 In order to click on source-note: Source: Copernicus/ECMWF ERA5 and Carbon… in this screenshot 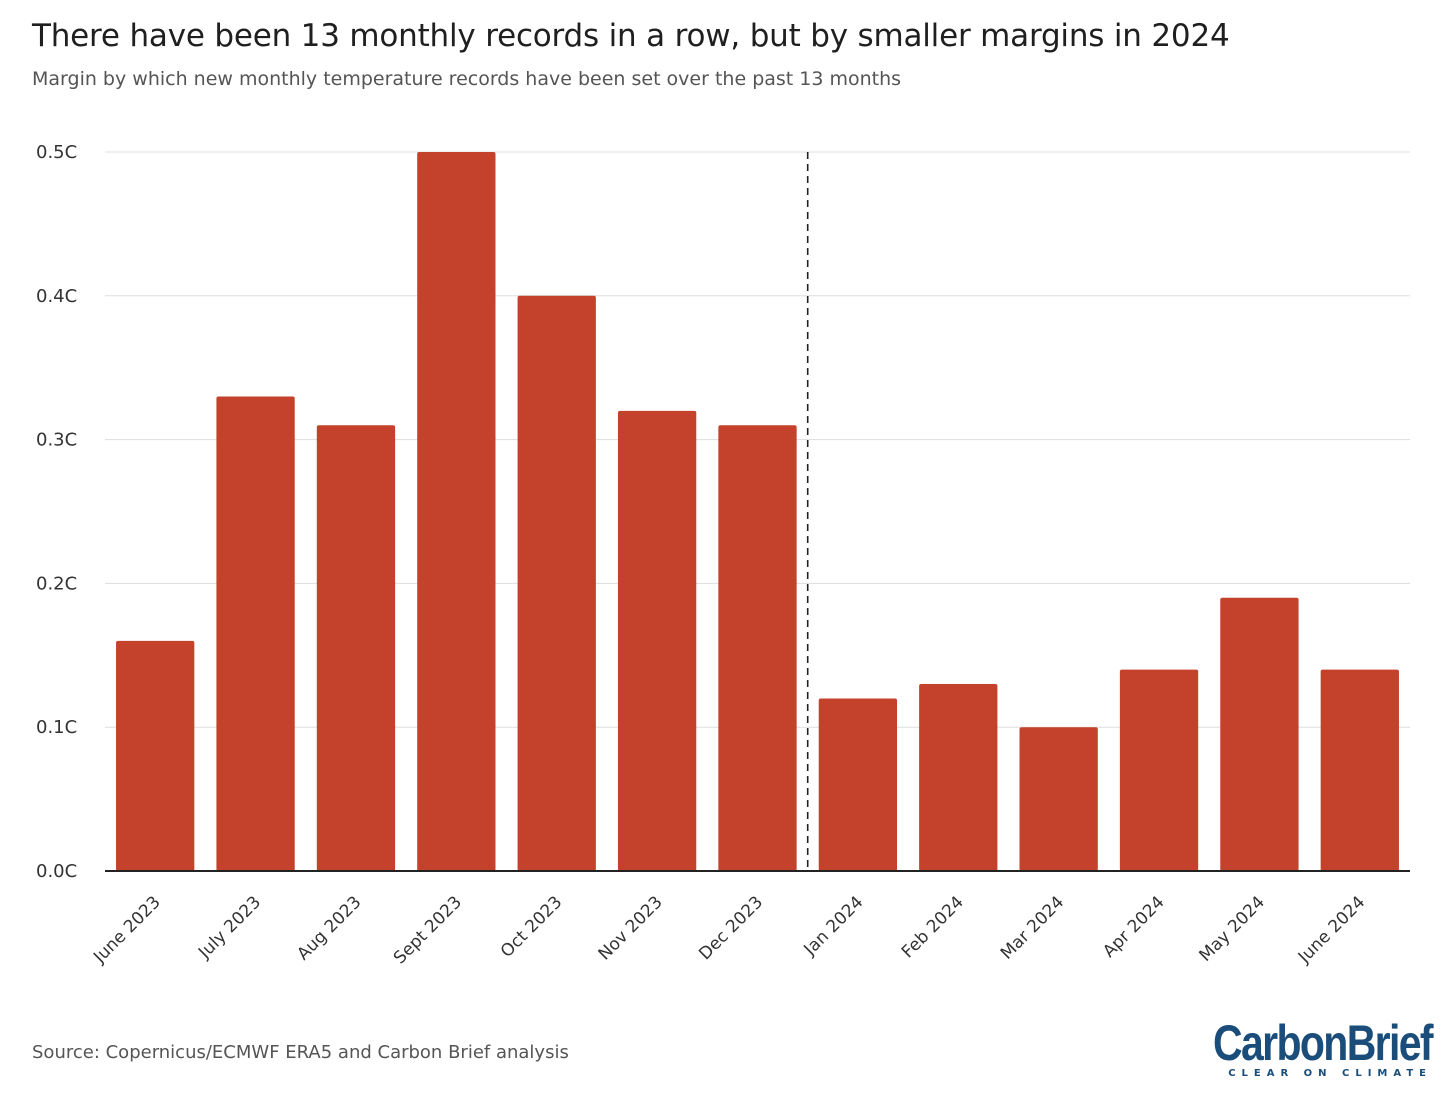, I will do `click(300, 1052)`.